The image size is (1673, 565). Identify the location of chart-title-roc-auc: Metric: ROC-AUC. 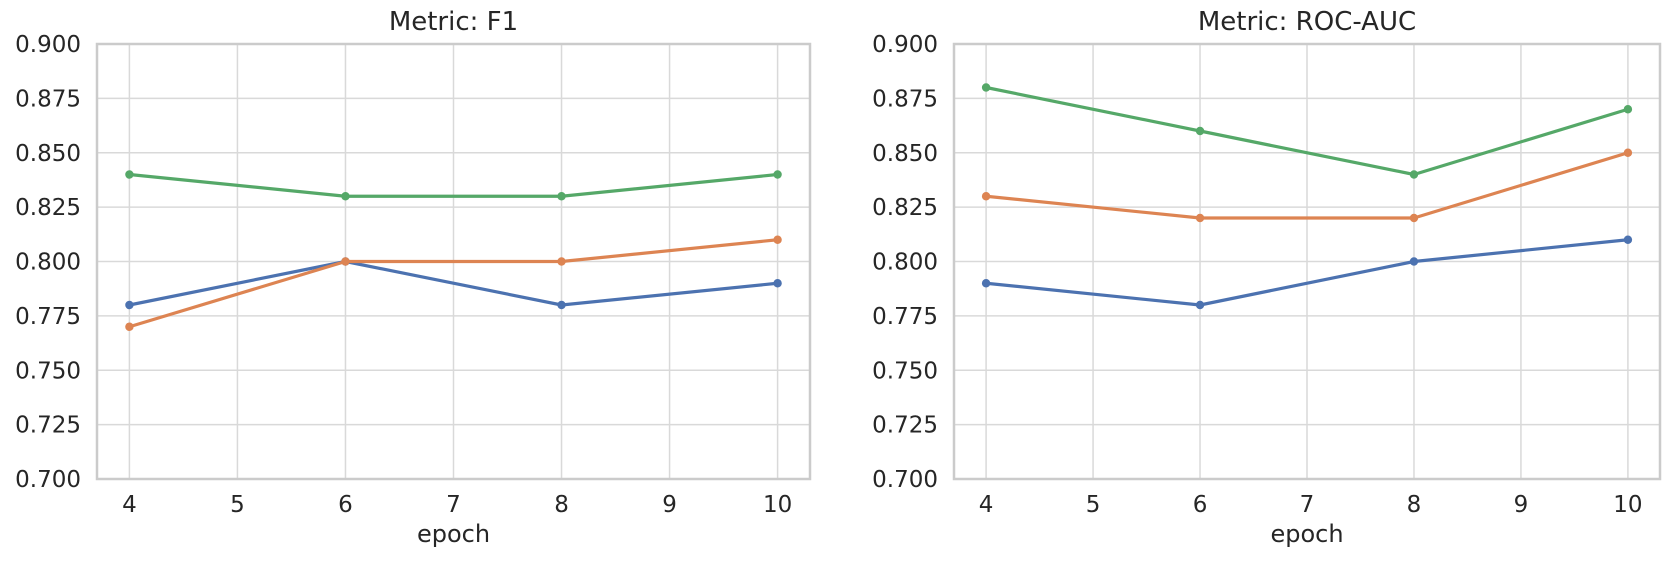
(1307, 22).